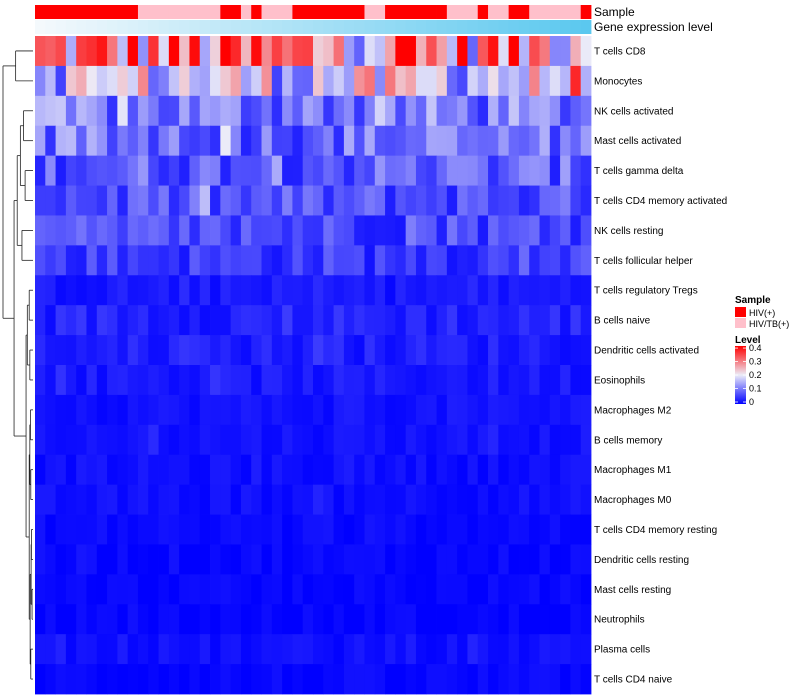 The image size is (800, 700). What do you see at coordinates (622, 650) in the screenshot?
I see `row-label: Plasma cells` at bounding box center [622, 650].